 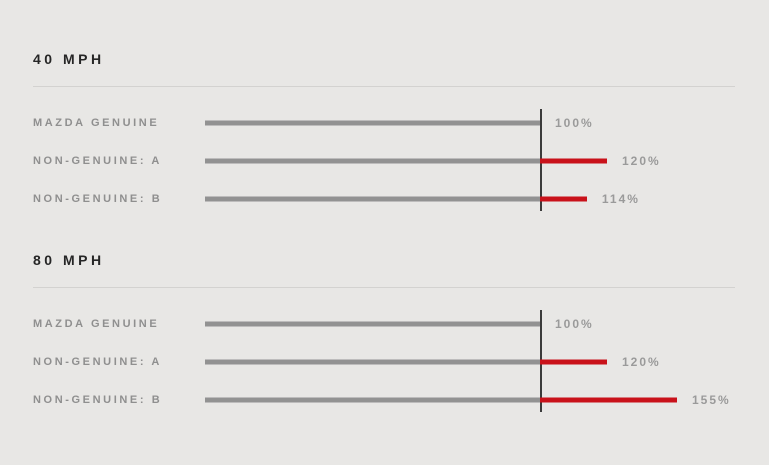 What do you see at coordinates (69, 59) in the screenshot?
I see `section-title-40mph: 40 MPH` at bounding box center [69, 59].